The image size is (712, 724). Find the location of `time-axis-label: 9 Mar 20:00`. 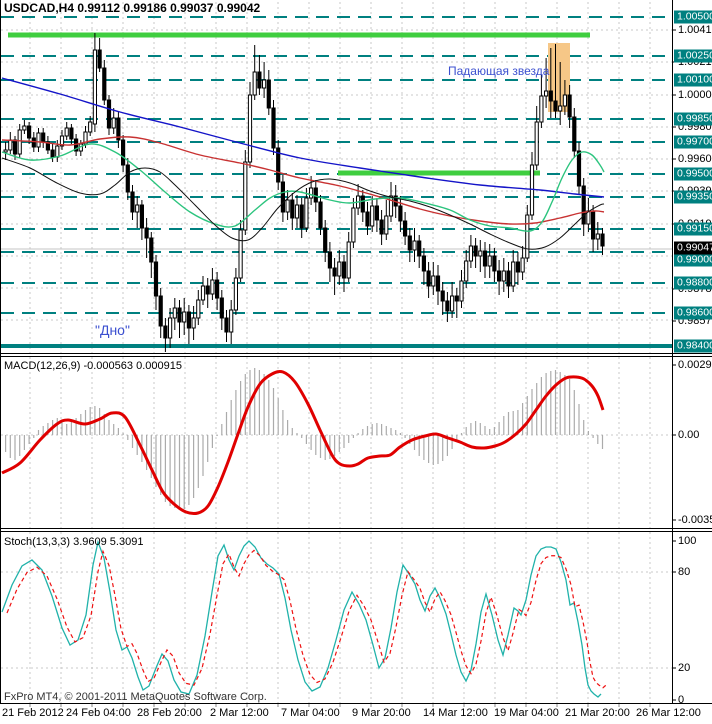

time-axis-label: 9 Mar 20:00 is located at coordinates (381, 713).